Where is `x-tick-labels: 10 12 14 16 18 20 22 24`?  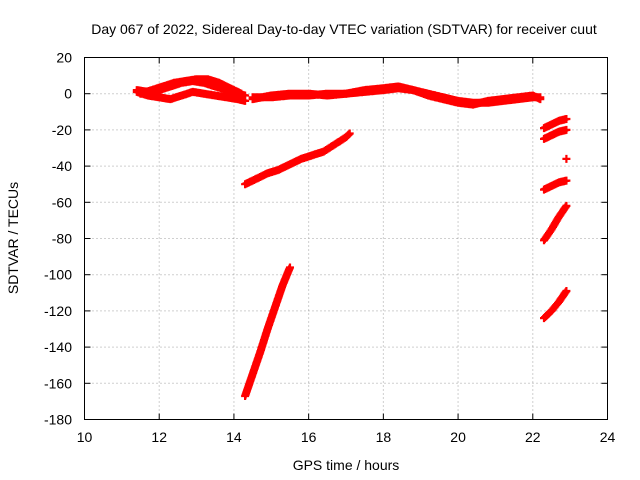
x-tick-labels: 10 12 14 16 18 20 22 24 is located at coordinates (346, 437).